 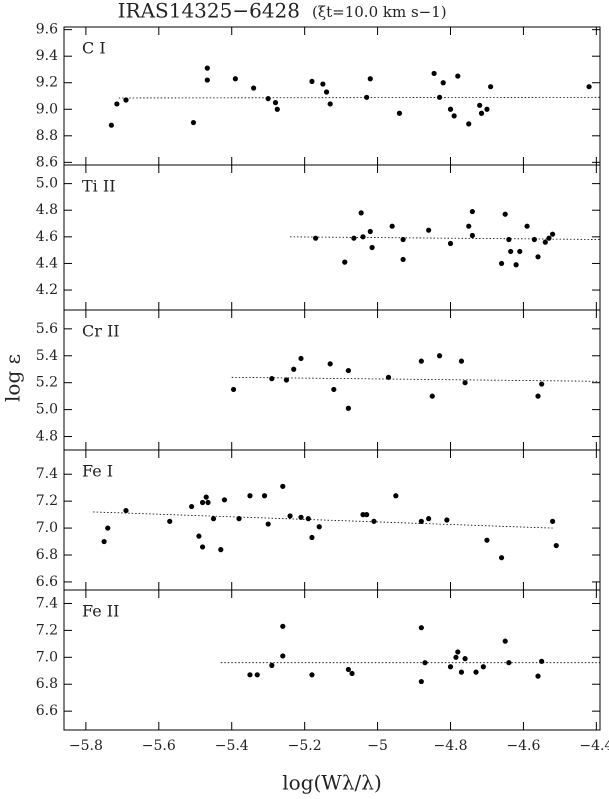 I want to click on x-tick-label: −5, so click(x=377, y=746).